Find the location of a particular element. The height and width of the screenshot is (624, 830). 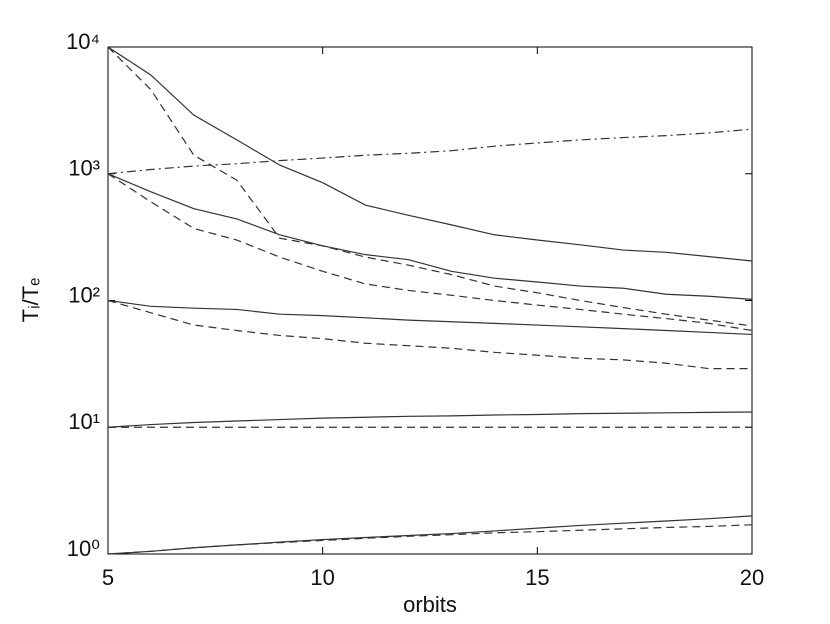

x-tick-label: 5 is located at coordinates (108, 577).